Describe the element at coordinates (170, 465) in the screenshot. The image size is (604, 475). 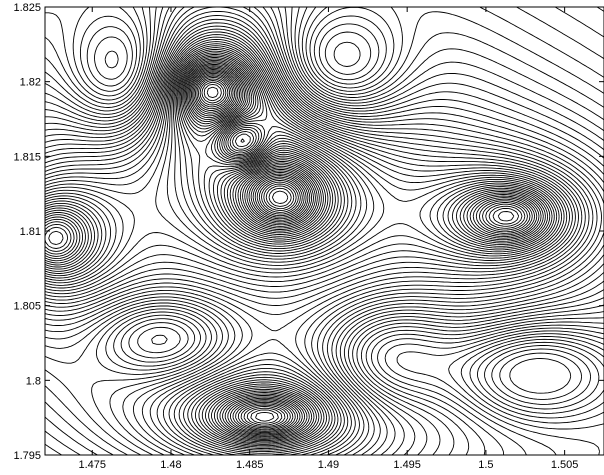
I see `x-tick-label: 1.48` at that location.